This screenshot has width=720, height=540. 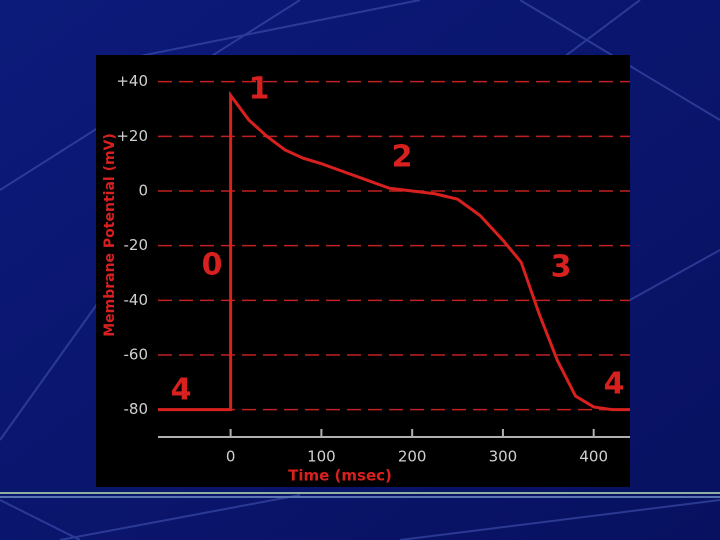 I want to click on y-tick-label: -60, so click(x=136, y=355).